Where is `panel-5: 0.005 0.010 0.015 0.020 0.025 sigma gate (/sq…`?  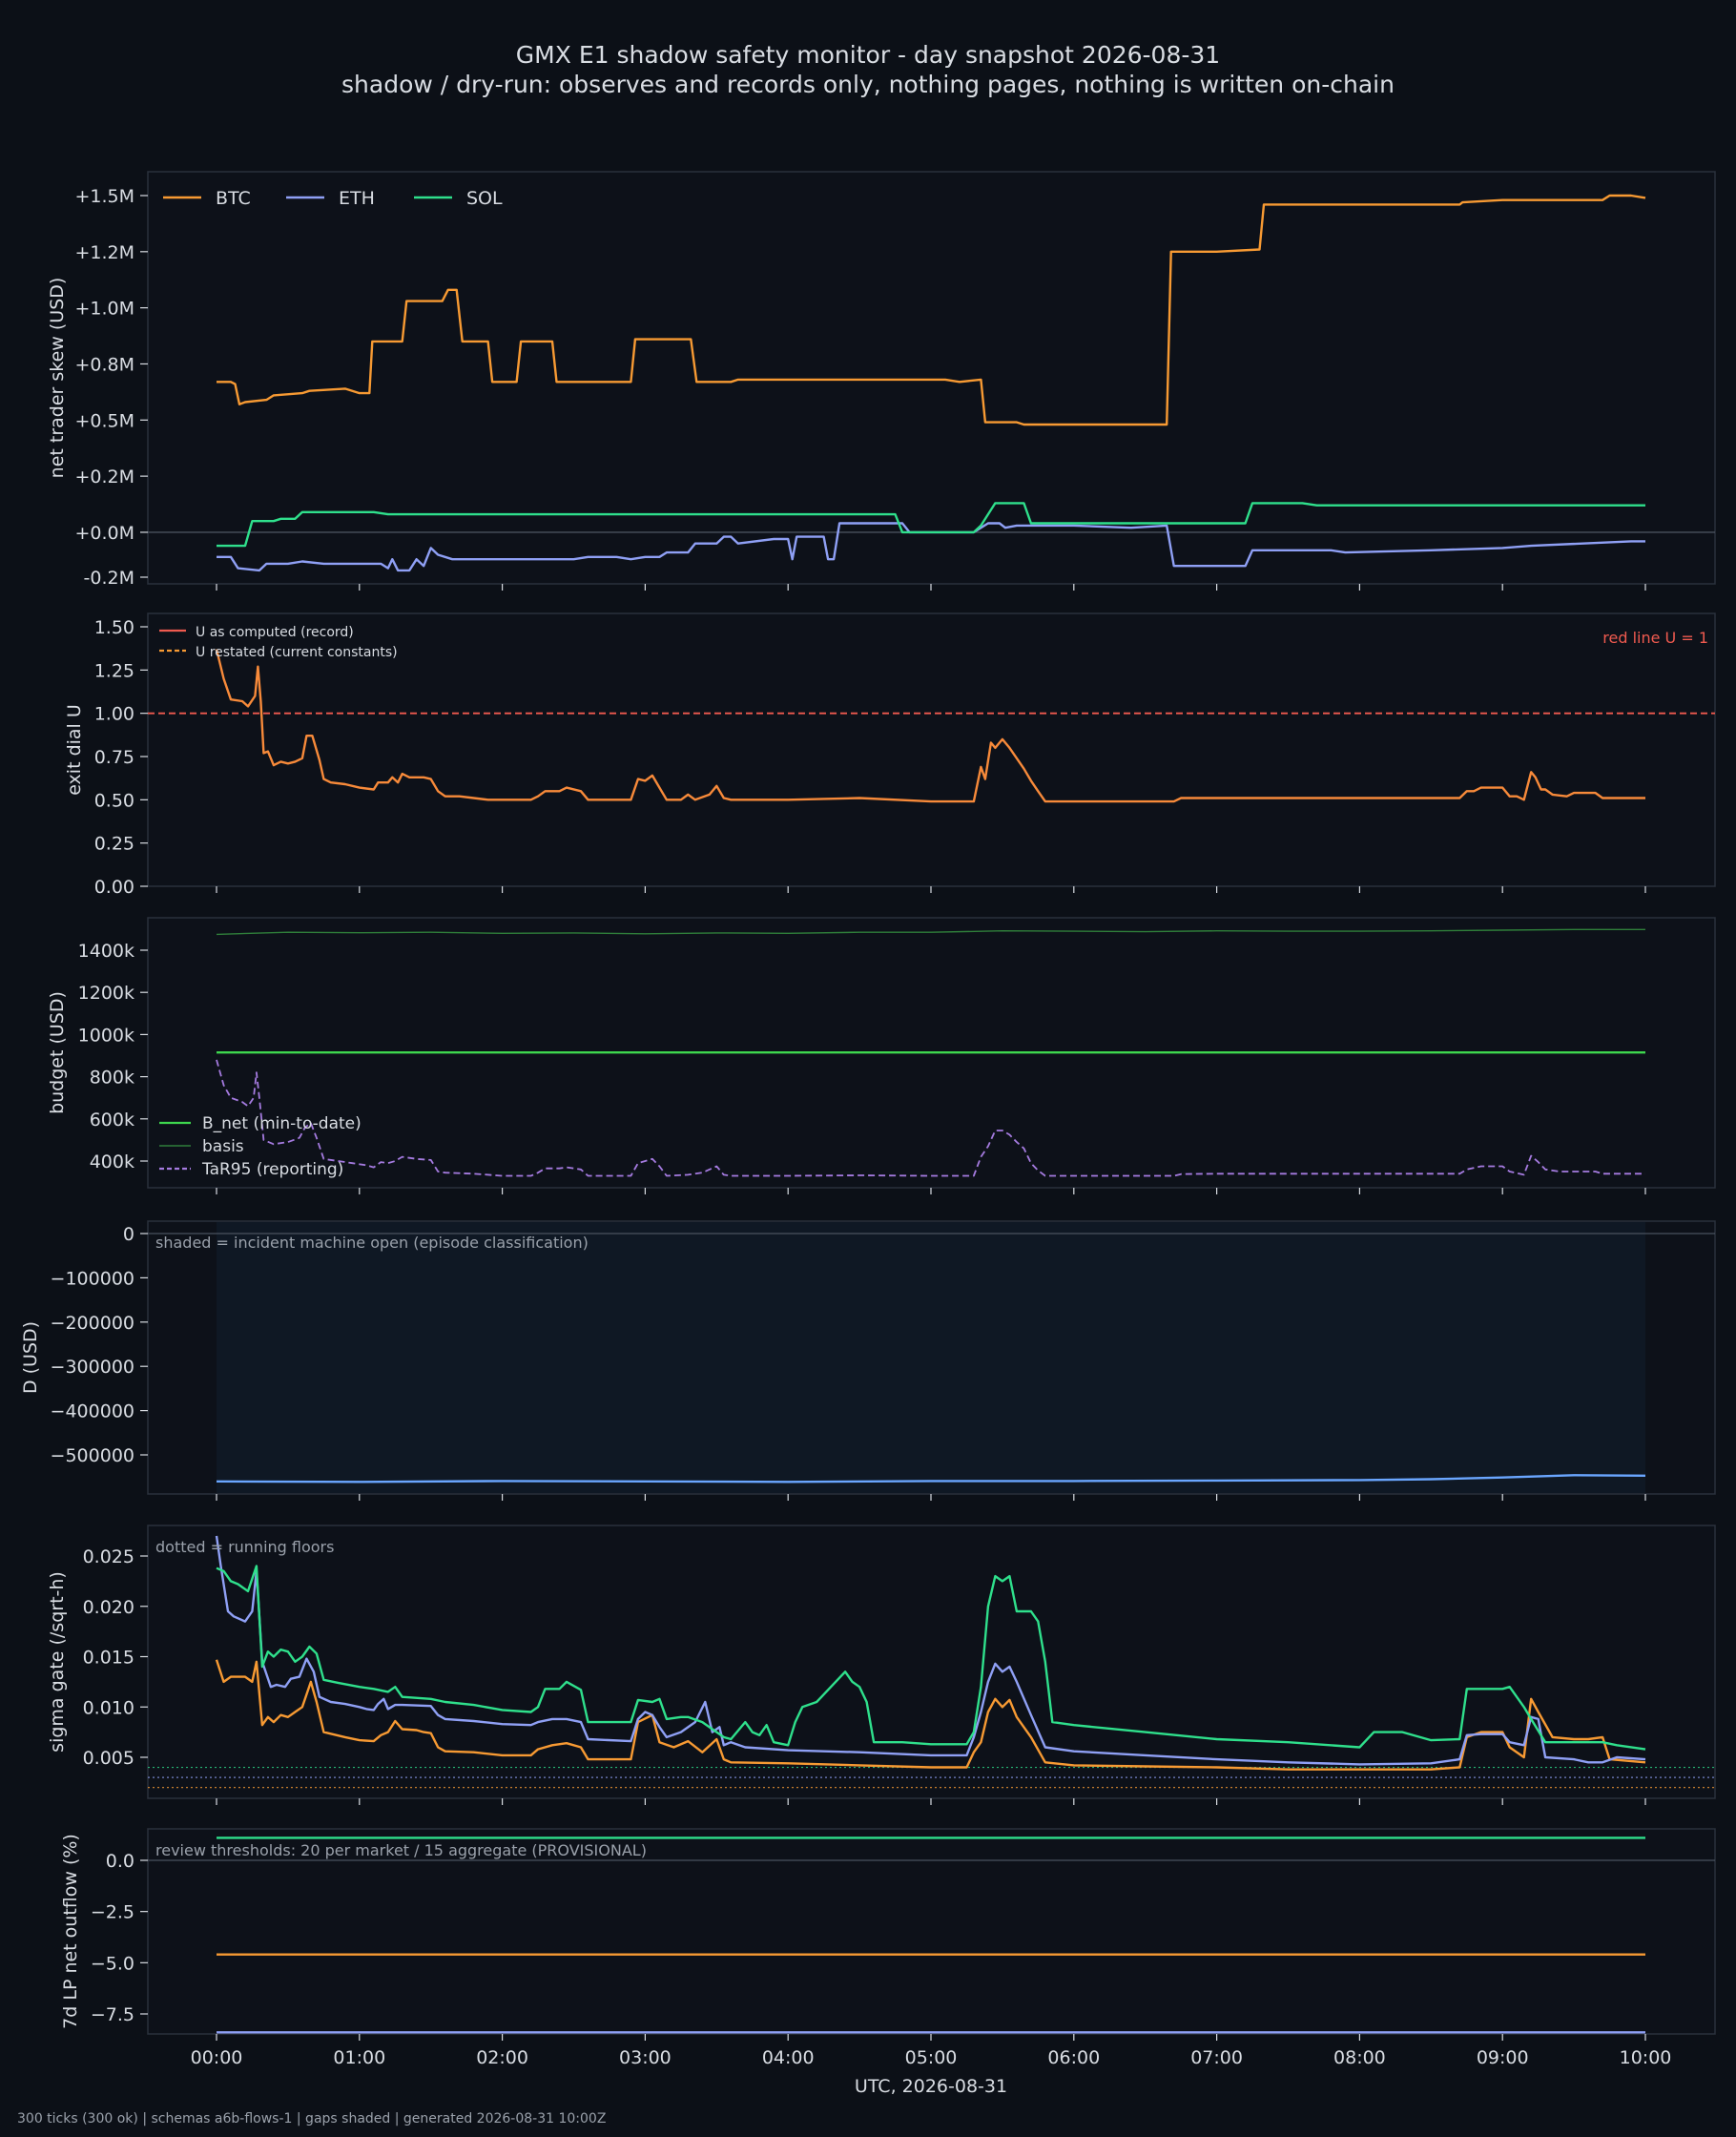 panel-5: 0.005 0.010 0.015 0.020 0.025 sigma gate (/sq… is located at coordinates (881, 1665).